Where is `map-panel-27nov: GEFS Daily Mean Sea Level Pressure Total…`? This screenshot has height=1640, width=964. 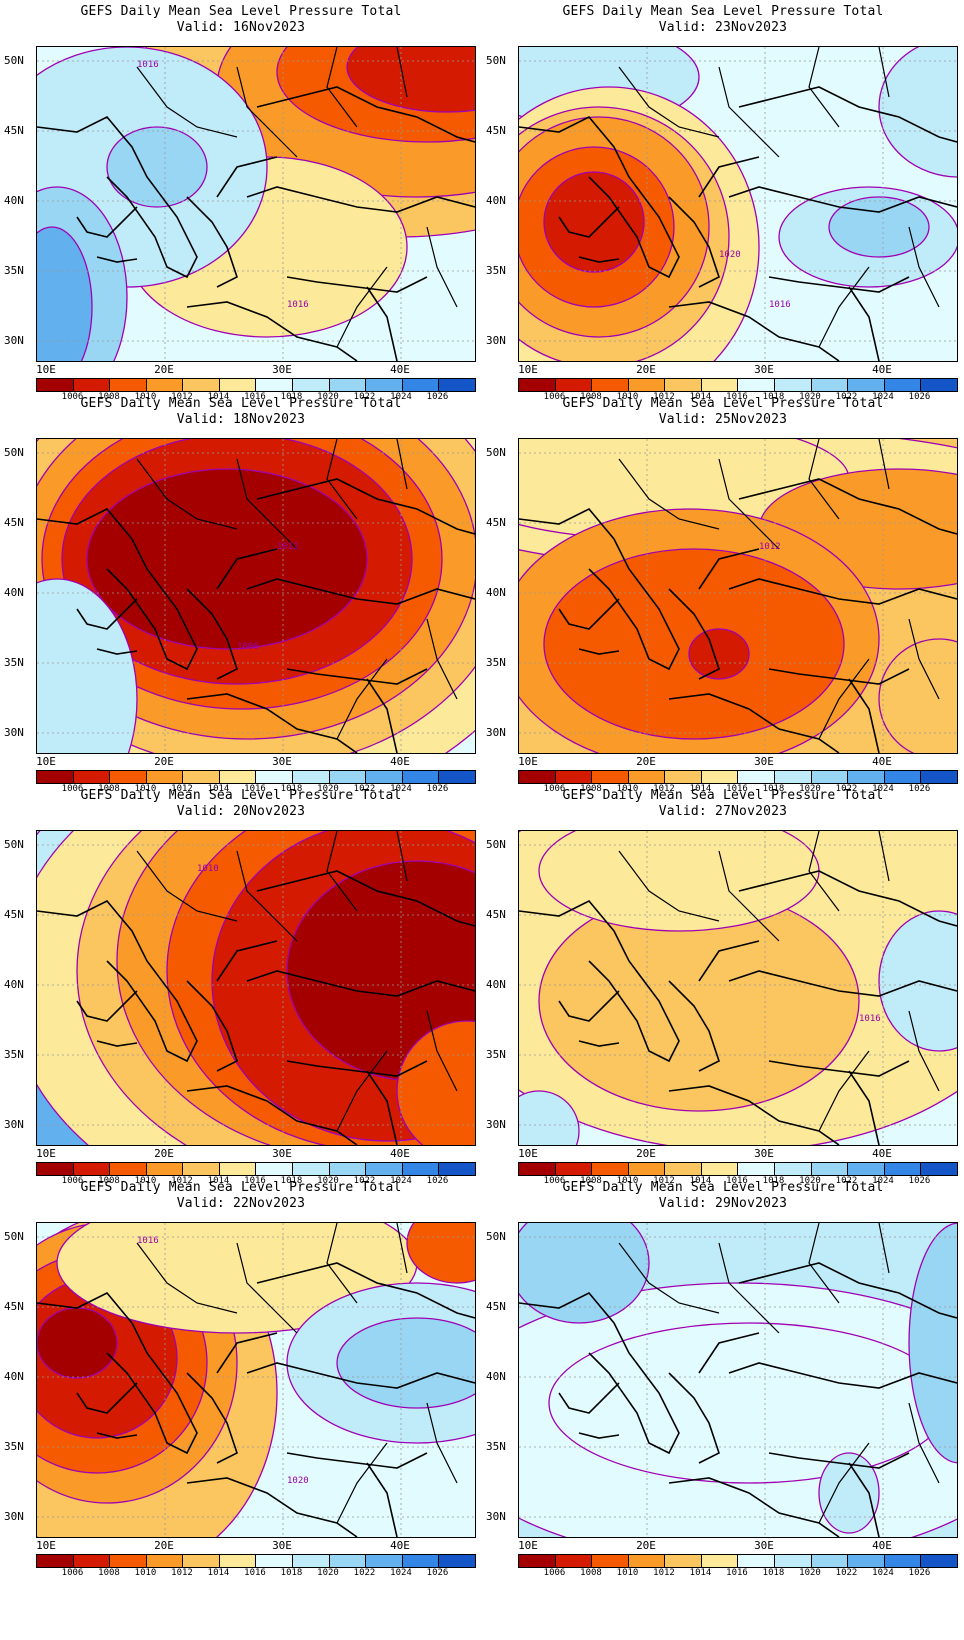 map-panel-27nov: GEFS Daily Mean Sea Level Pressure Total… is located at coordinates (723, 989).